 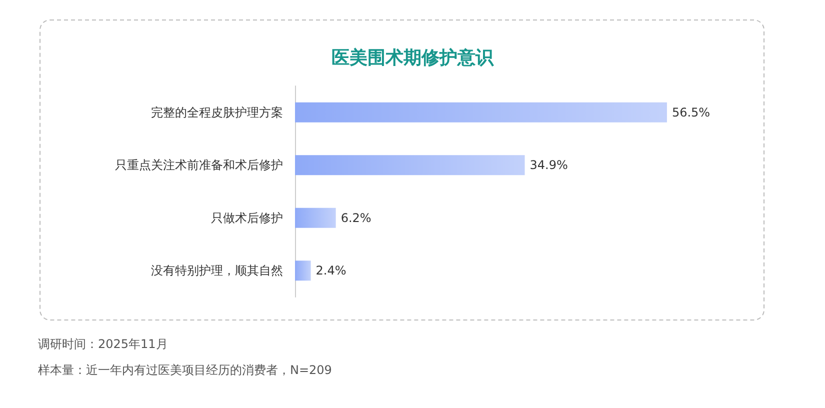 I want to click on data-label: 2.4%, so click(x=331, y=271).